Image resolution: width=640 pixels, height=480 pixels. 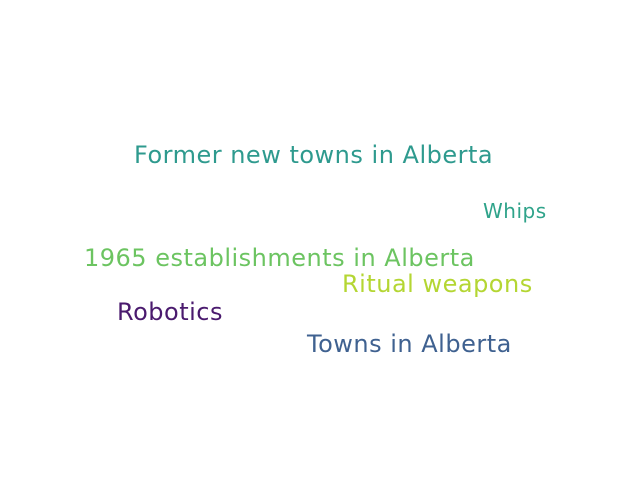 I want to click on word-ritual-weapons: Ritual weapons, so click(x=437, y=284).